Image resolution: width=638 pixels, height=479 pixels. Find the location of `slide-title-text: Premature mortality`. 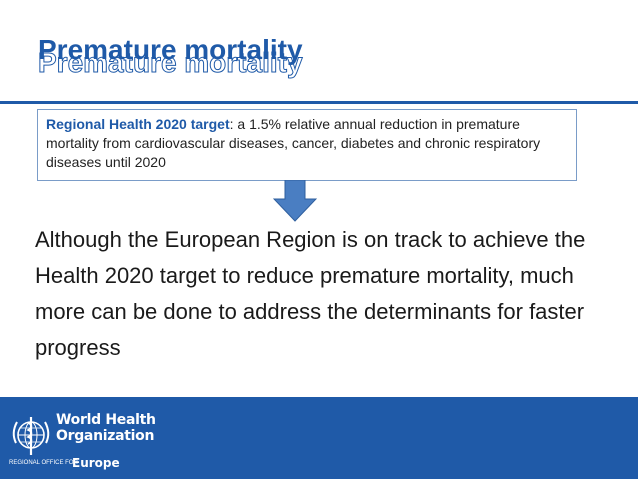

slide-title-text: Premature mortality is located at coordinates (170, 49).